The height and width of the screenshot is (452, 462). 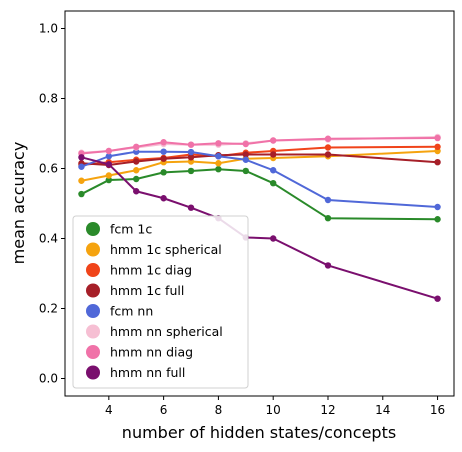 I want to click on y-tick-label: 0.6, so click(x=48, y=169).